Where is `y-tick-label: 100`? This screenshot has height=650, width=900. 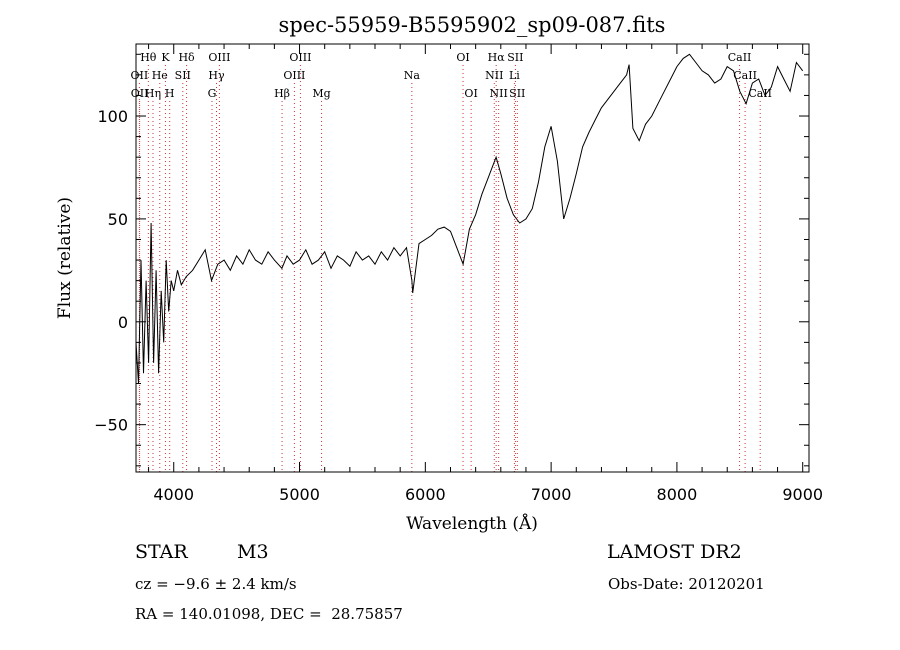
y-tick-label: 100 is located at coordinates (112, 116).